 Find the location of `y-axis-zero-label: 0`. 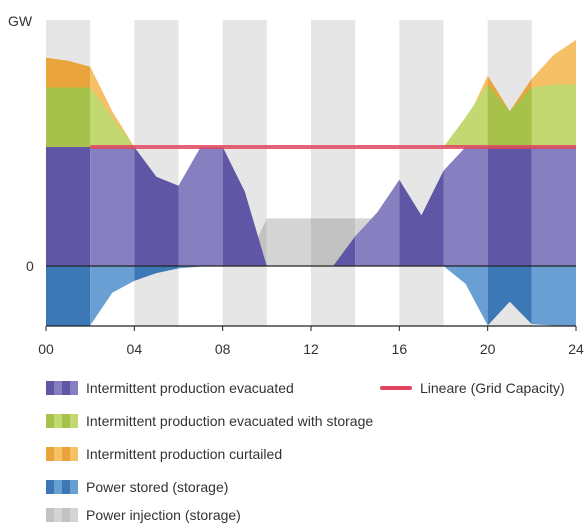

y-axis-zero-label: 0 is located at coordinates (30, 266).